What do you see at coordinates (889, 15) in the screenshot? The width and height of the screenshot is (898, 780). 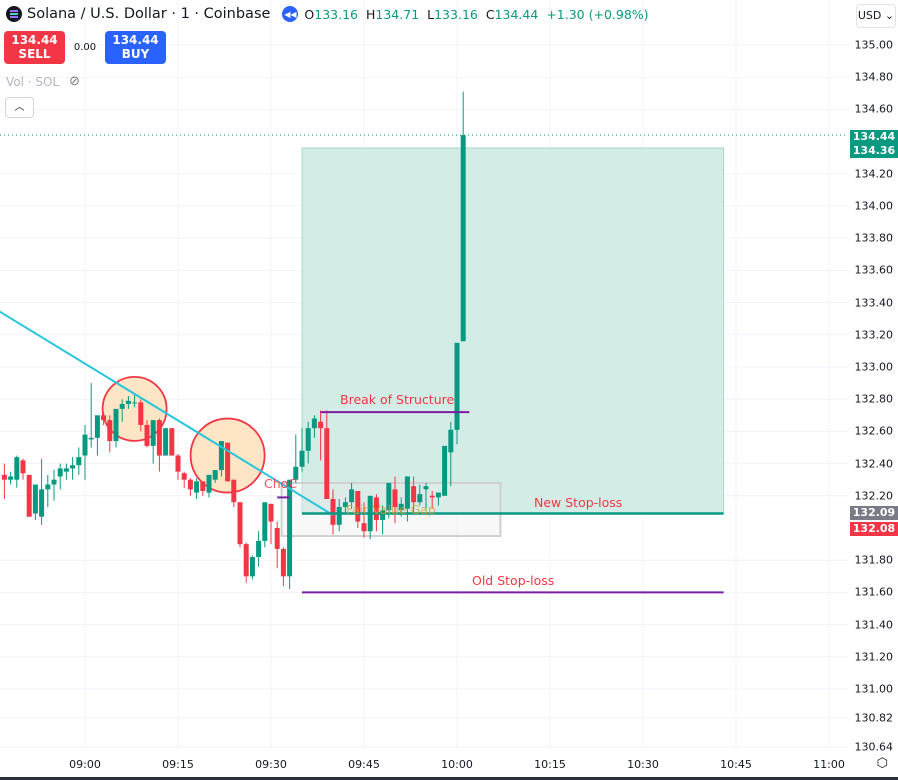 I see `chevron-down-icon: ⌄` at bounding box center [889, 15].